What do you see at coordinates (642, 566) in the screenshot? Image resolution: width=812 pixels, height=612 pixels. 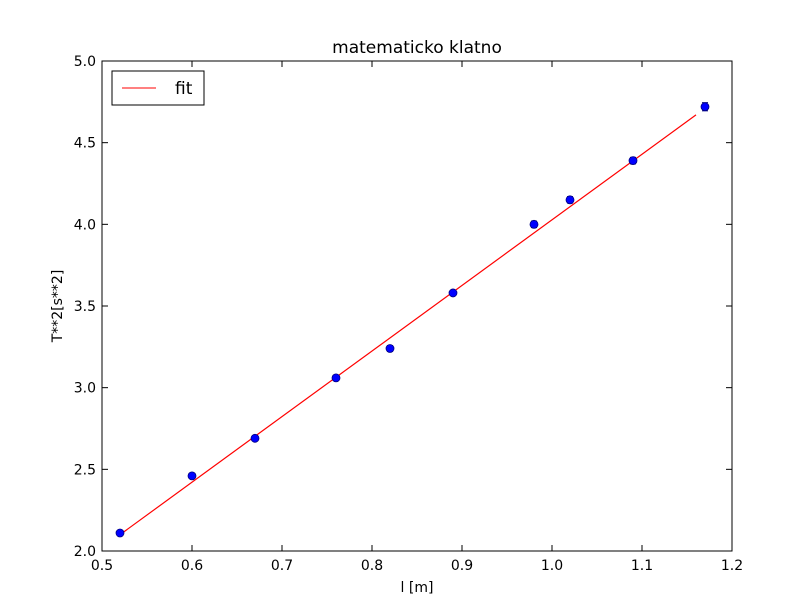 I see `x-tick-label: 1.1` at bounding box center [642, 566].